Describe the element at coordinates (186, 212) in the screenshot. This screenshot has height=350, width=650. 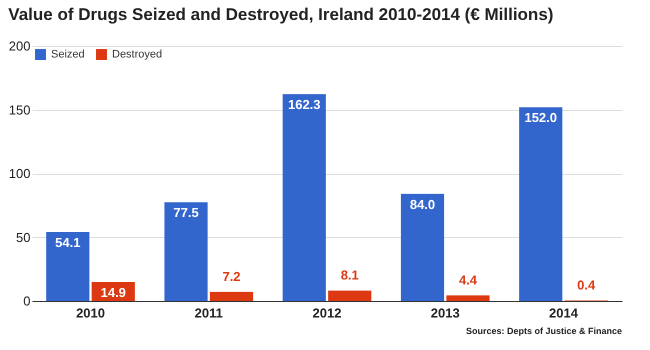
I see `data-label: 77.5` at that location.